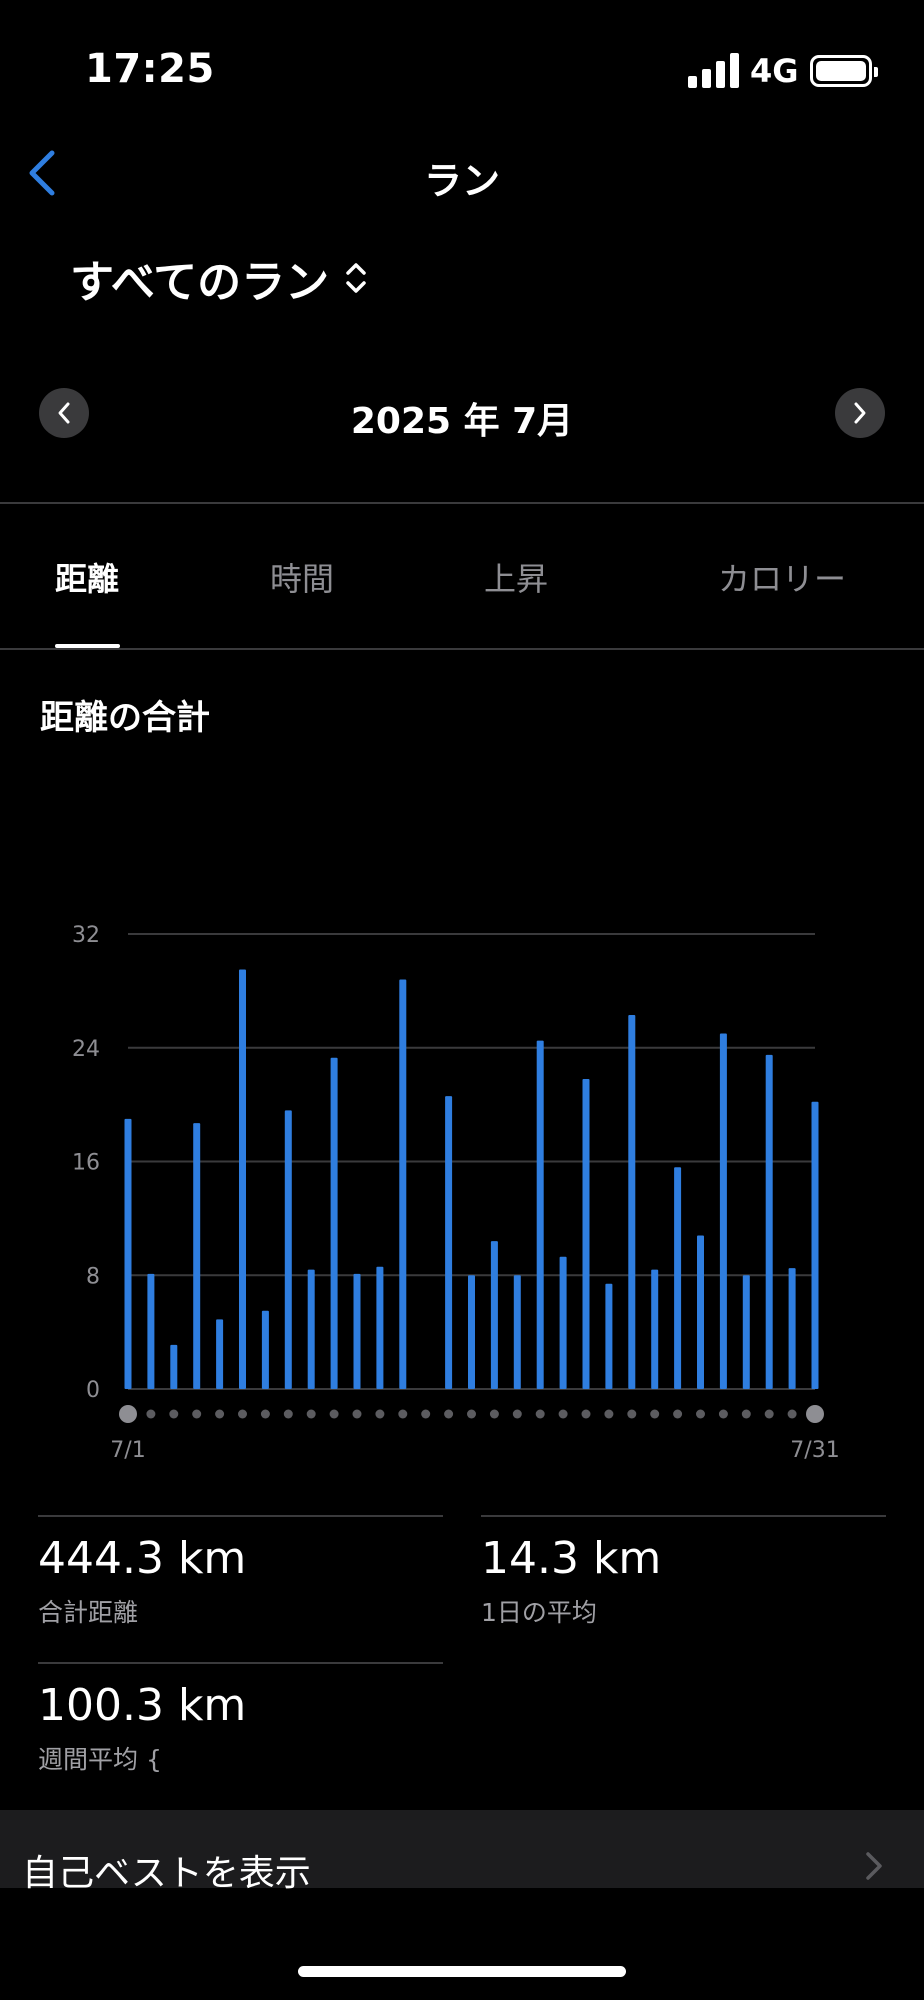 This screenshot has height=2000, width=924. Describe the element at coordinates (426, 1414) in the screenshot. I see `day-dot-7/14` at that location.